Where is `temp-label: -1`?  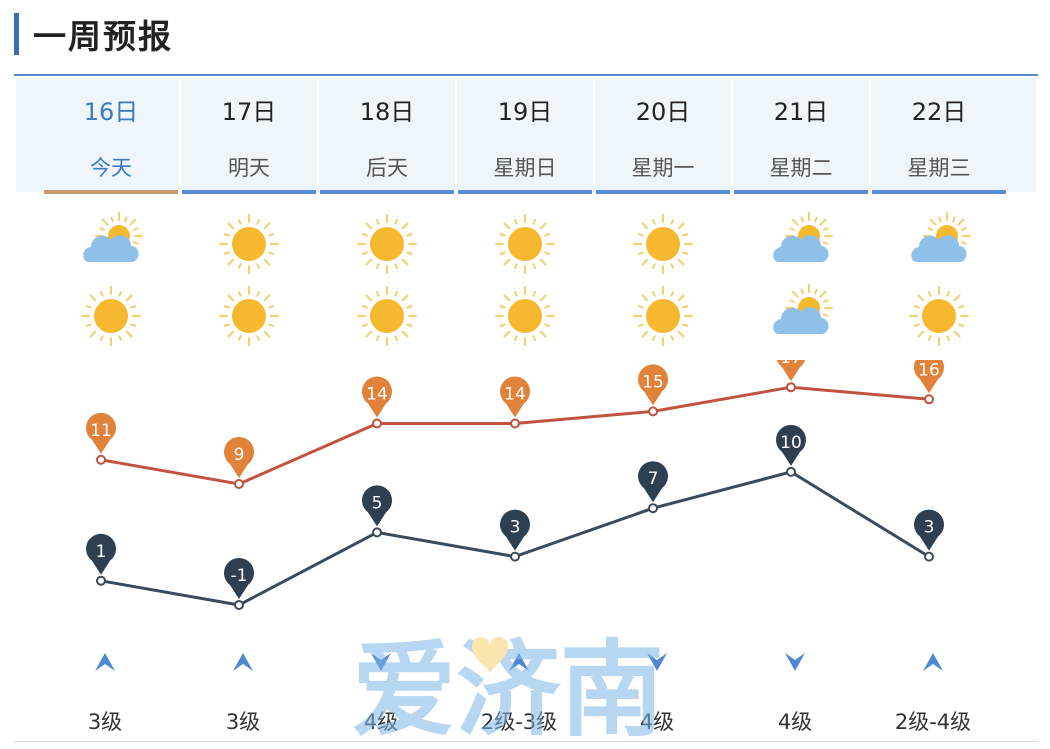
temp-label: -1 is located at coordinates (239, 576).